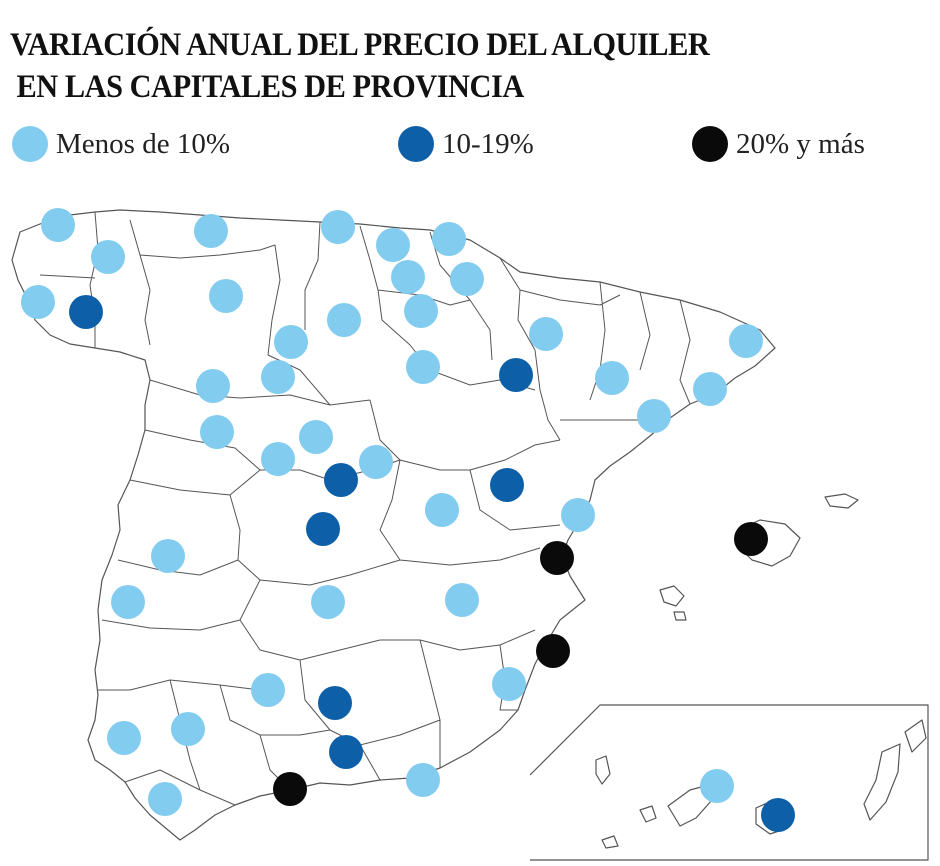 The width and height of the screenshot is (940, 866). I want to click on legend-label-low: Menos de 10%, so click(143, 143).